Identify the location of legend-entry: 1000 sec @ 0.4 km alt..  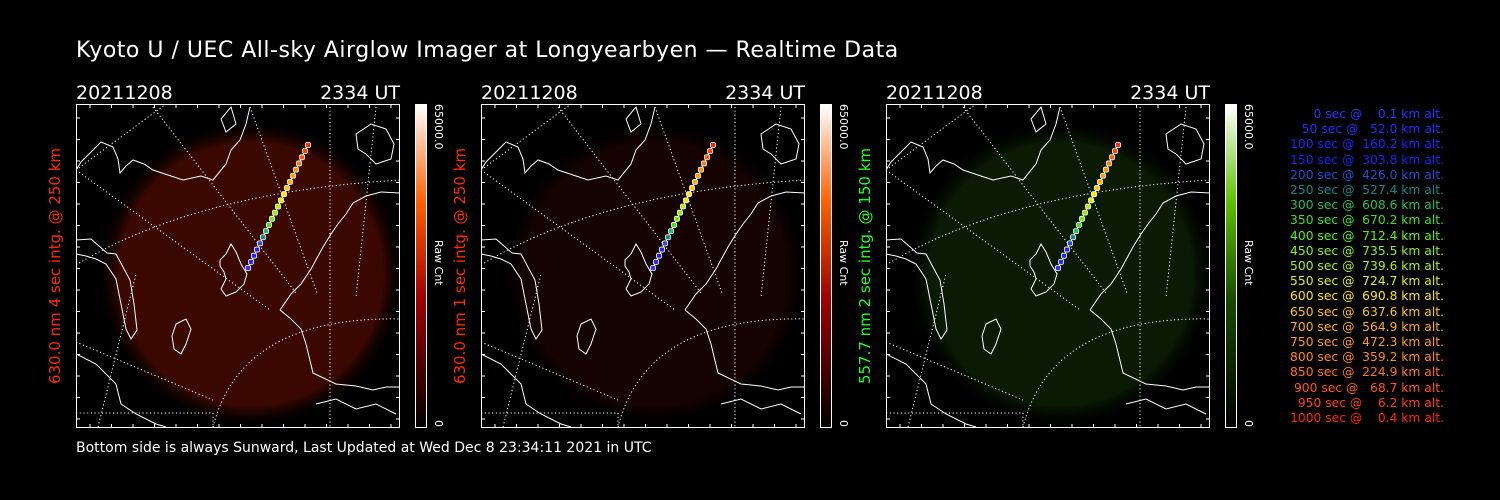
(1367, 418).